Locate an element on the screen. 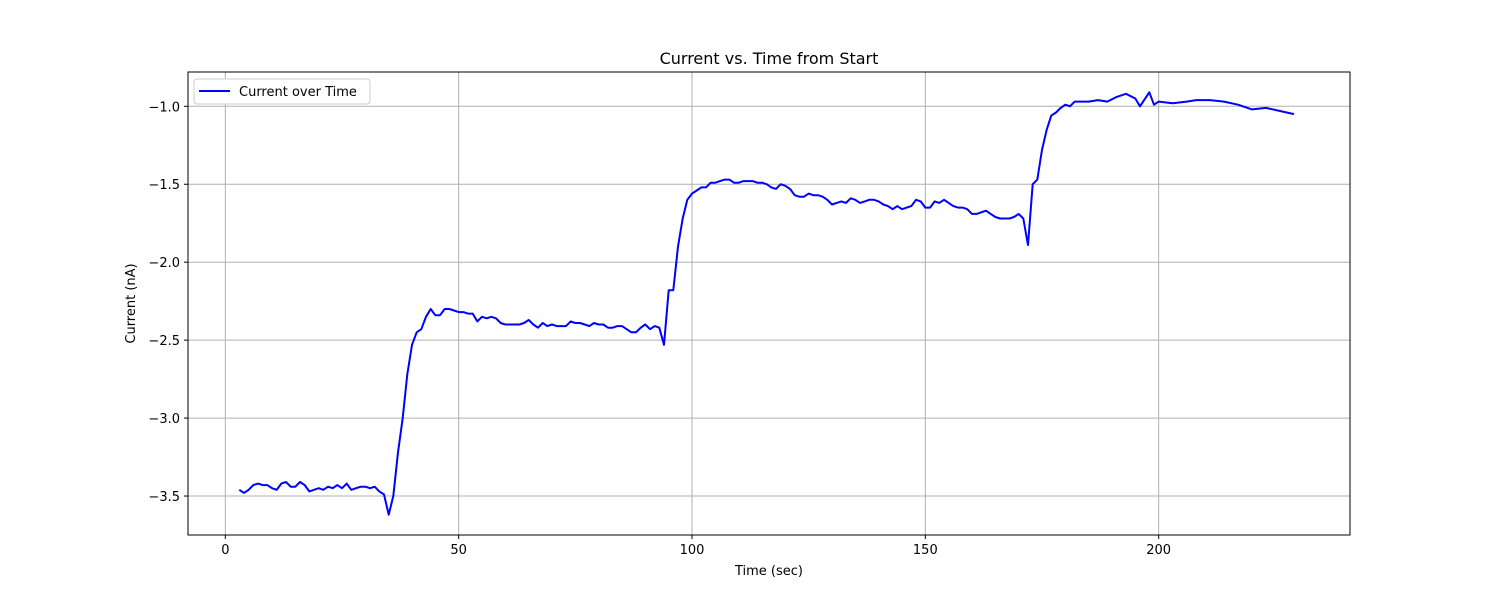 This screenshot has width=1500, height=600. x-axis-label: Time (sec) is located at coordinates (768, 571).